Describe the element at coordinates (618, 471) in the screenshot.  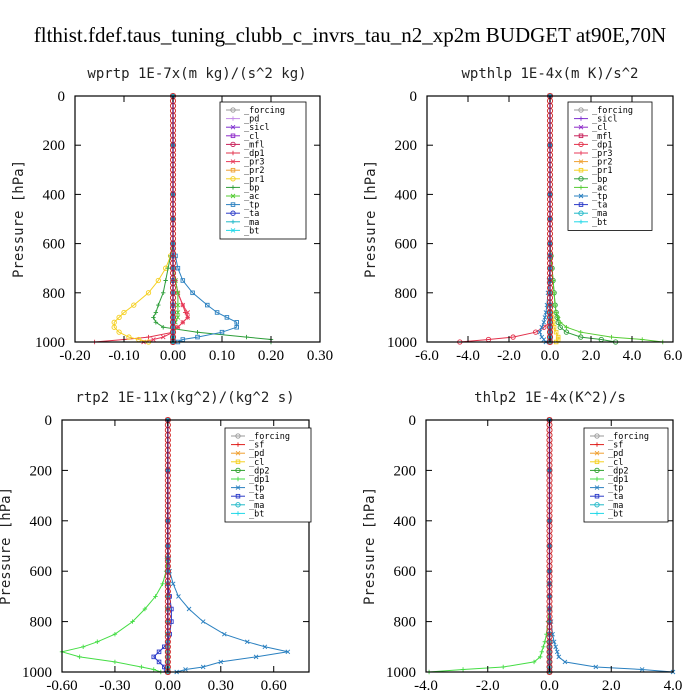
I see `legend-label: _dp2` at that location.